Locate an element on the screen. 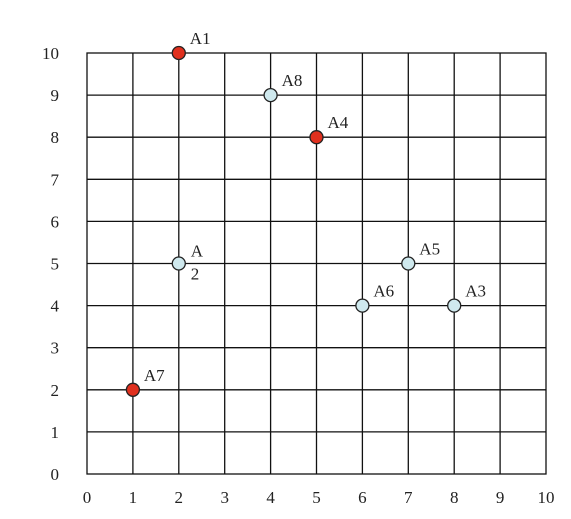 The image size is (571, 519). point-label: A8 is located at coordinates (292, 80).